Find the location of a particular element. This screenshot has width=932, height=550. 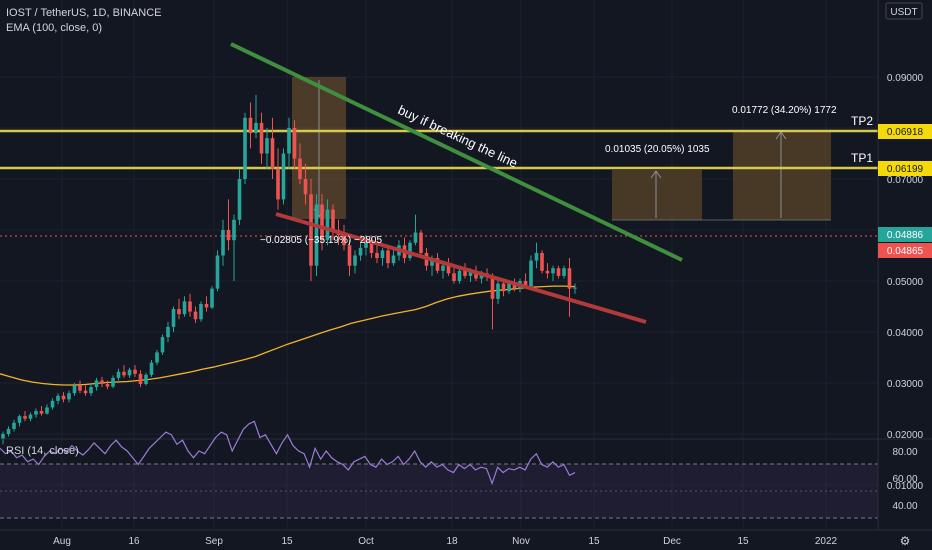

last-price-value: 0.04865 is located at coordinates (905, 251).